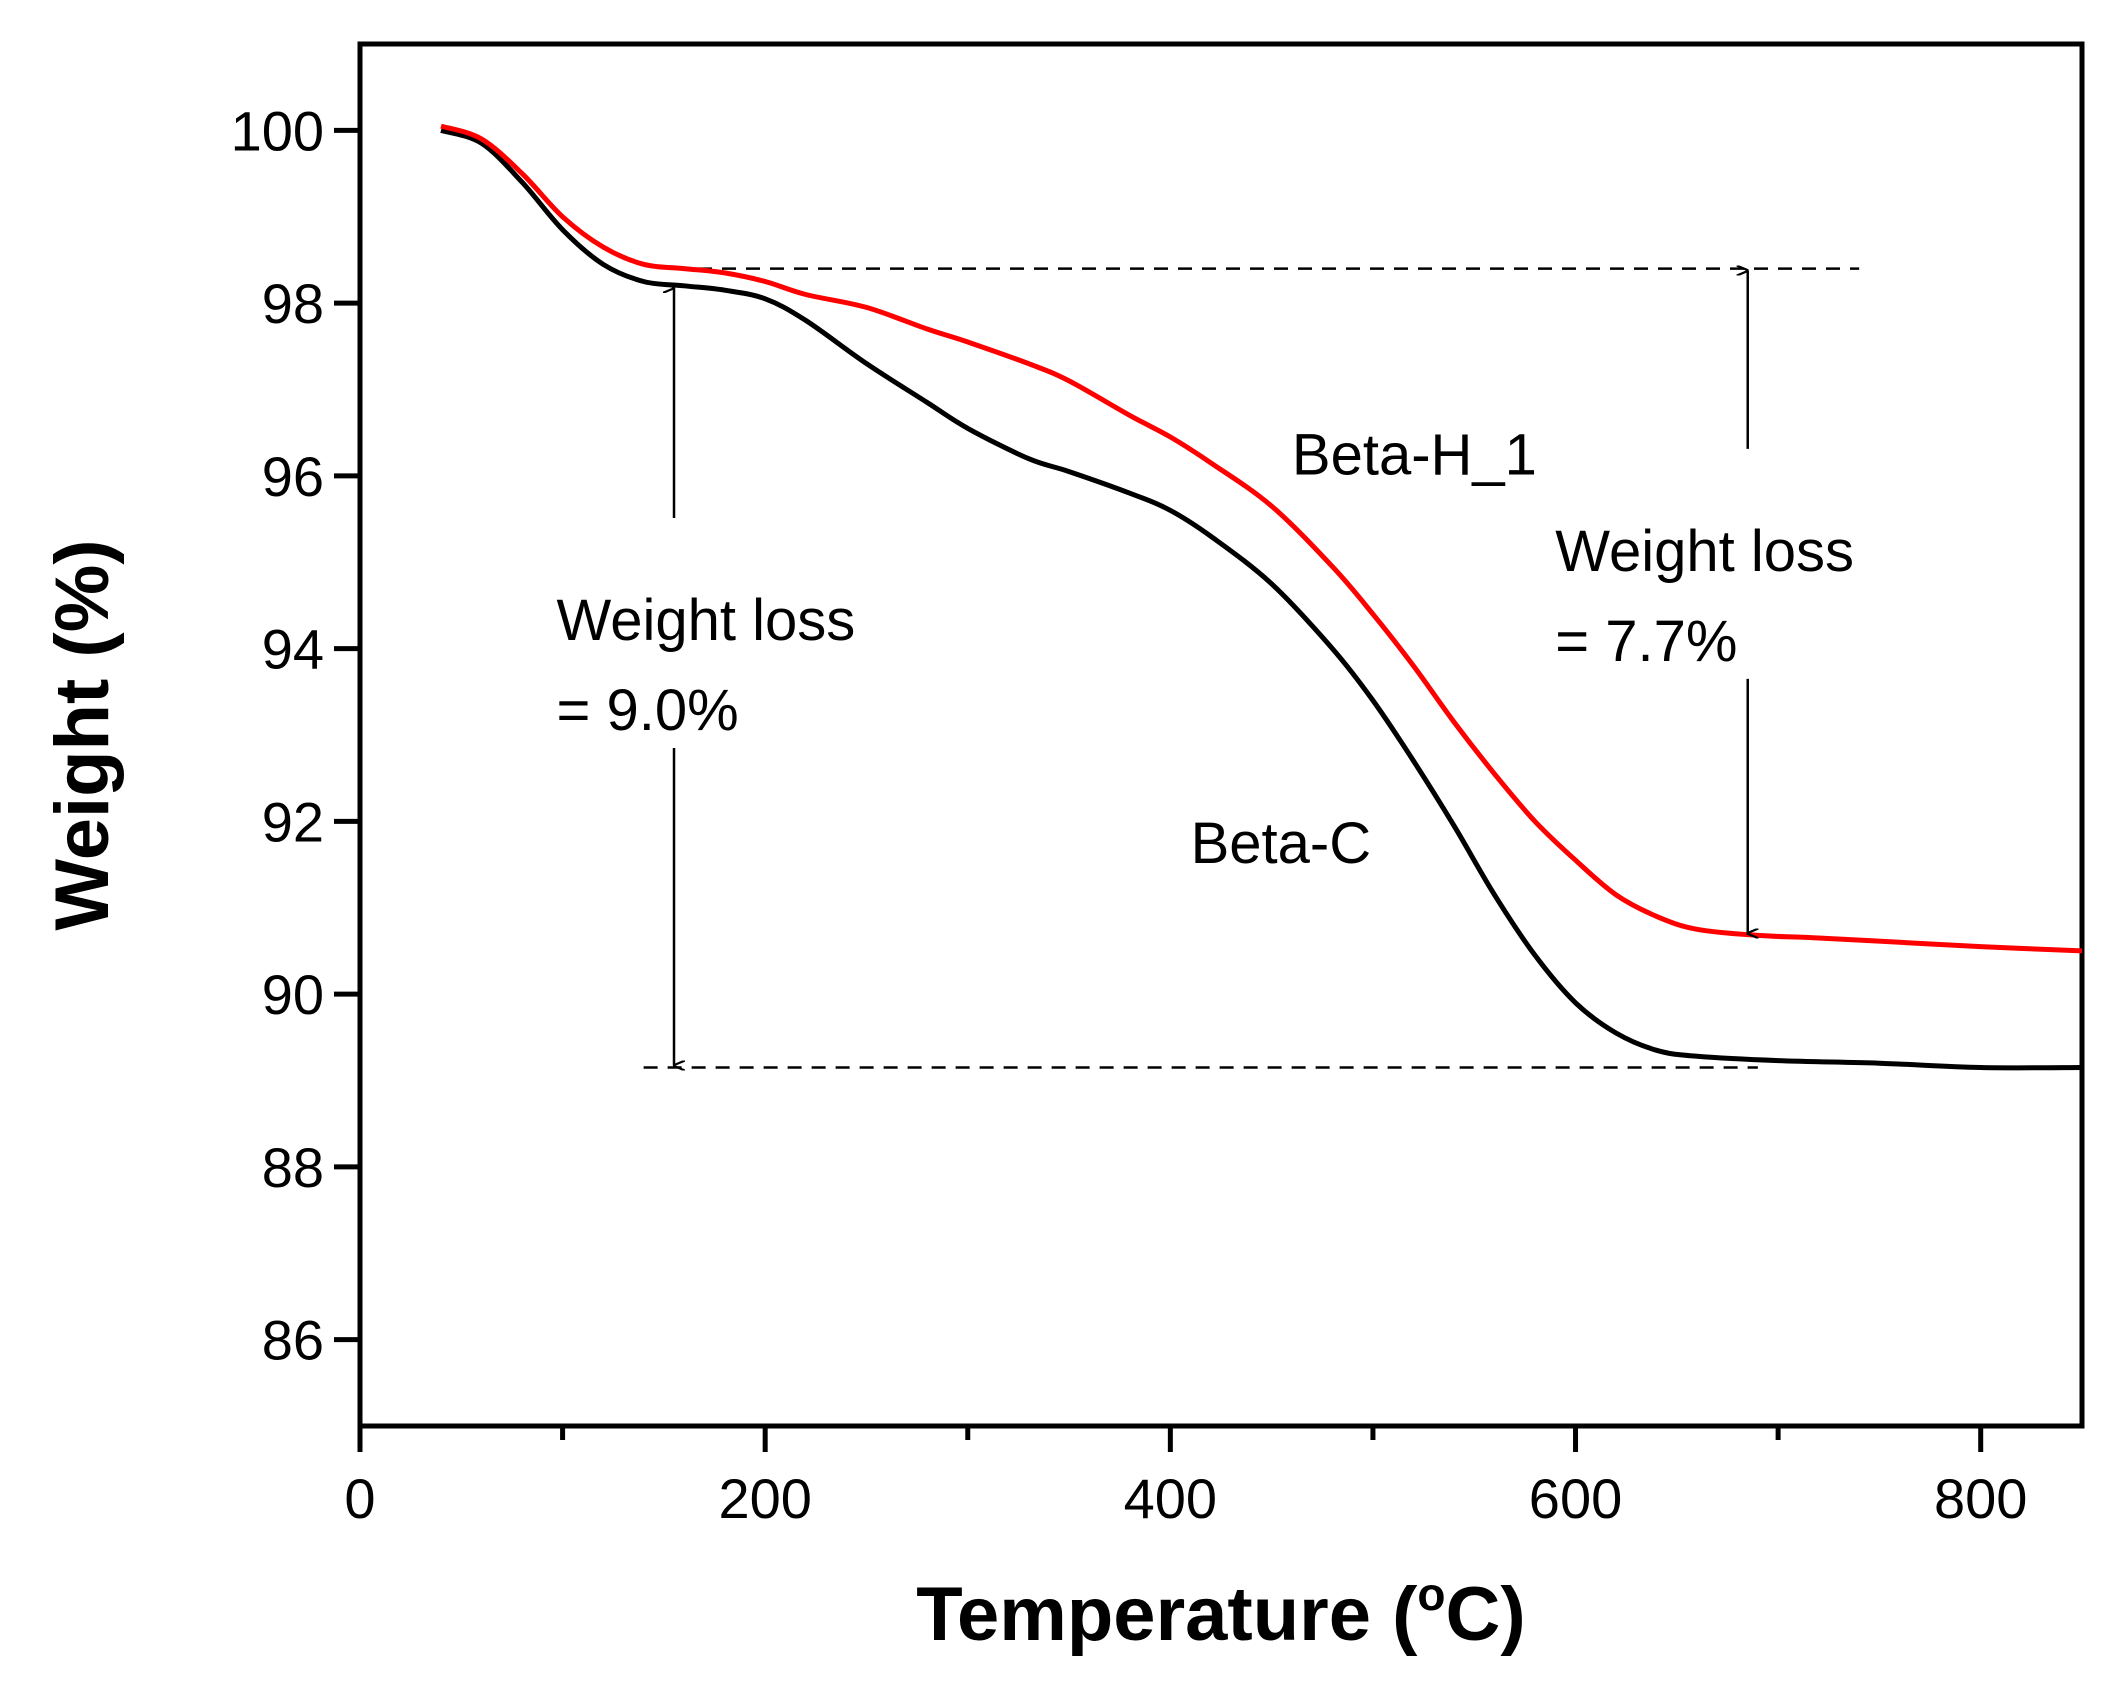 The image size is (2109, 1699). What do you see at coordinates (764, 1498) in the screenshot?
I see `x-tick-label: 200` at bounding box center [764, 1498].